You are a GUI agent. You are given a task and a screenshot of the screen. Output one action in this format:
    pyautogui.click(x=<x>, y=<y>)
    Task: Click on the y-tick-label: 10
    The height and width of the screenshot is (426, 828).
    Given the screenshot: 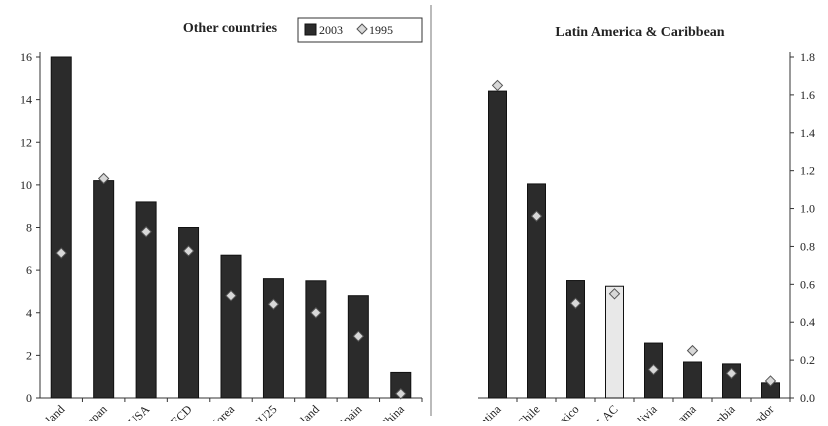 What is the action you would take?
    pyautogui.click(x=26, y=185)
    